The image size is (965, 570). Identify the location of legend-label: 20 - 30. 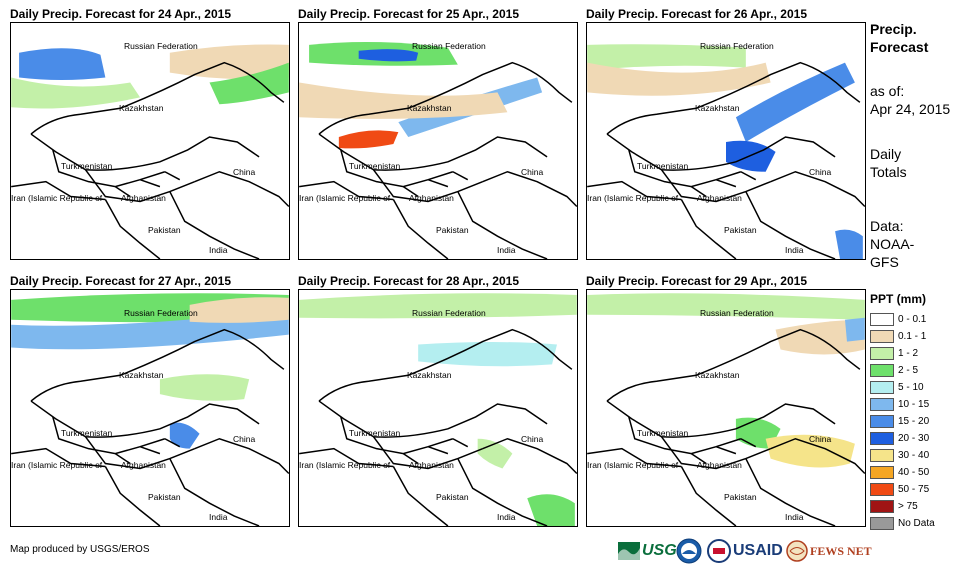
(914, 438).